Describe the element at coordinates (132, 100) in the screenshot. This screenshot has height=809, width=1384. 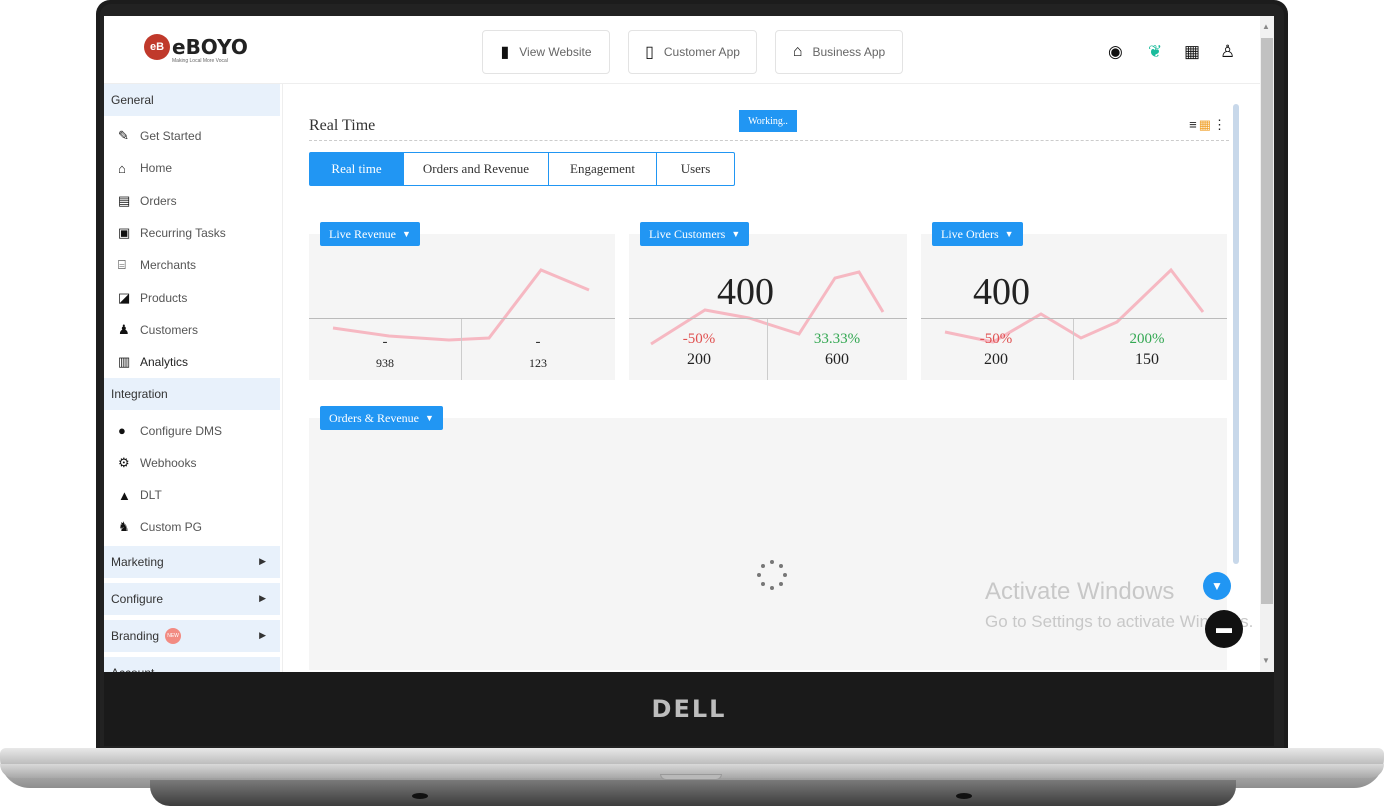
I see `sidebar-section-label: General` at that location.